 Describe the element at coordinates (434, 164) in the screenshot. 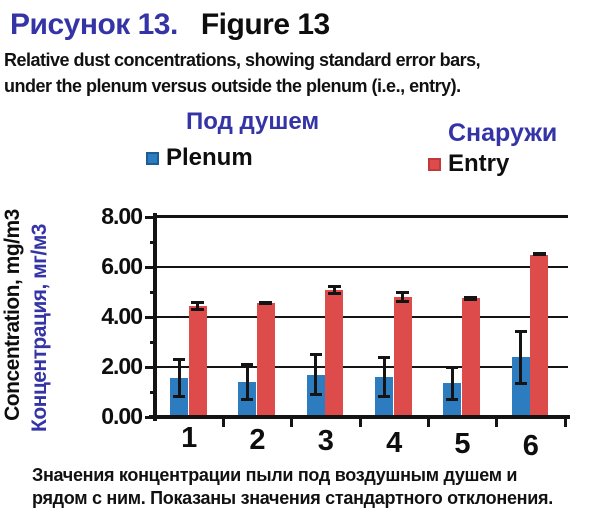

I see `entry-swatch-icon` at that location.